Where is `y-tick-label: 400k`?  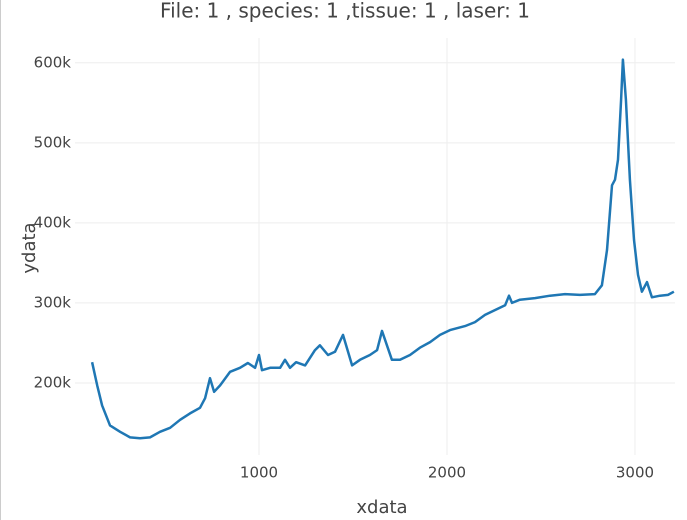 y-tick-label: 400k is located at coordinates (53, 222).